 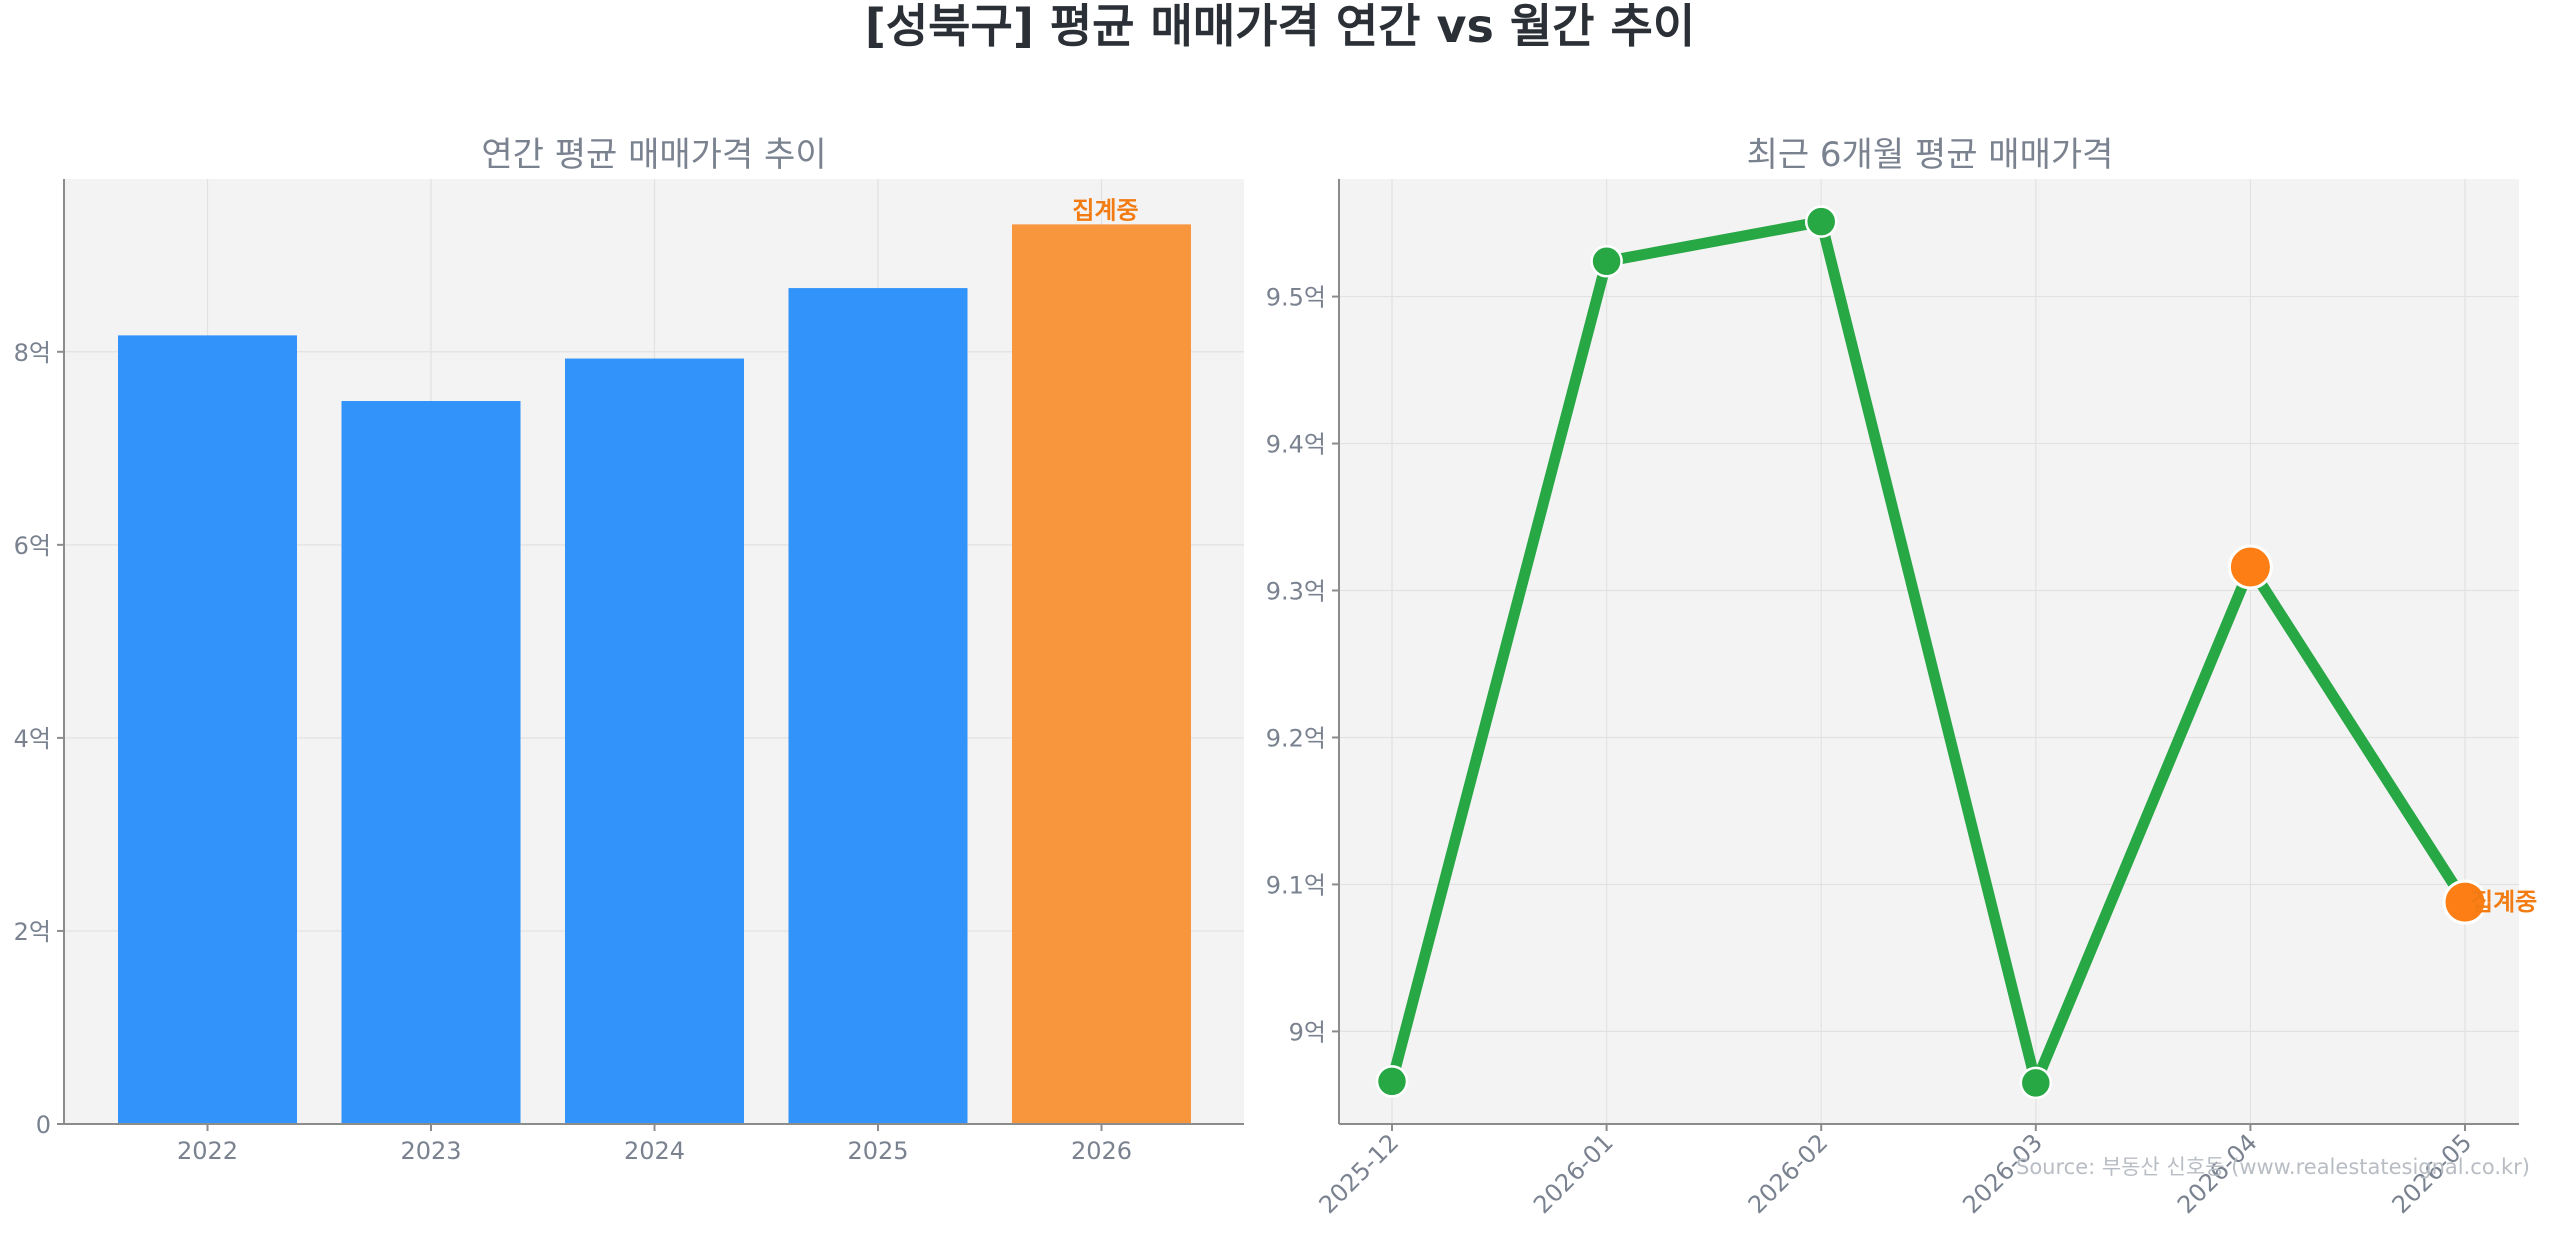 What do you see at coordinates (32, 739) in the screenshot?
I see `annual-y-tick-label: 4억` at bounding box center [32, 739].